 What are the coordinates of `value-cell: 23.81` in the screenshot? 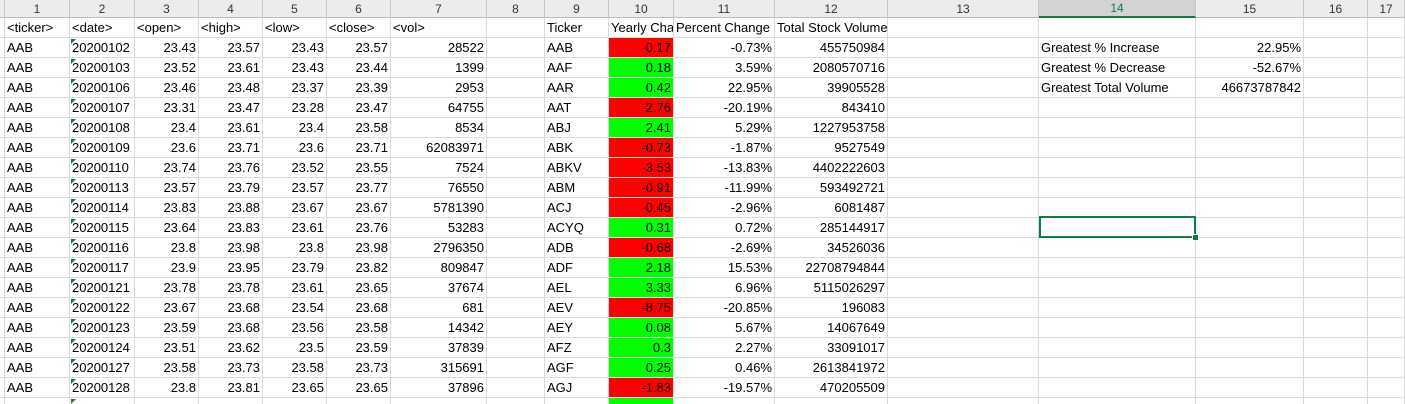 It's located at (243, 387).